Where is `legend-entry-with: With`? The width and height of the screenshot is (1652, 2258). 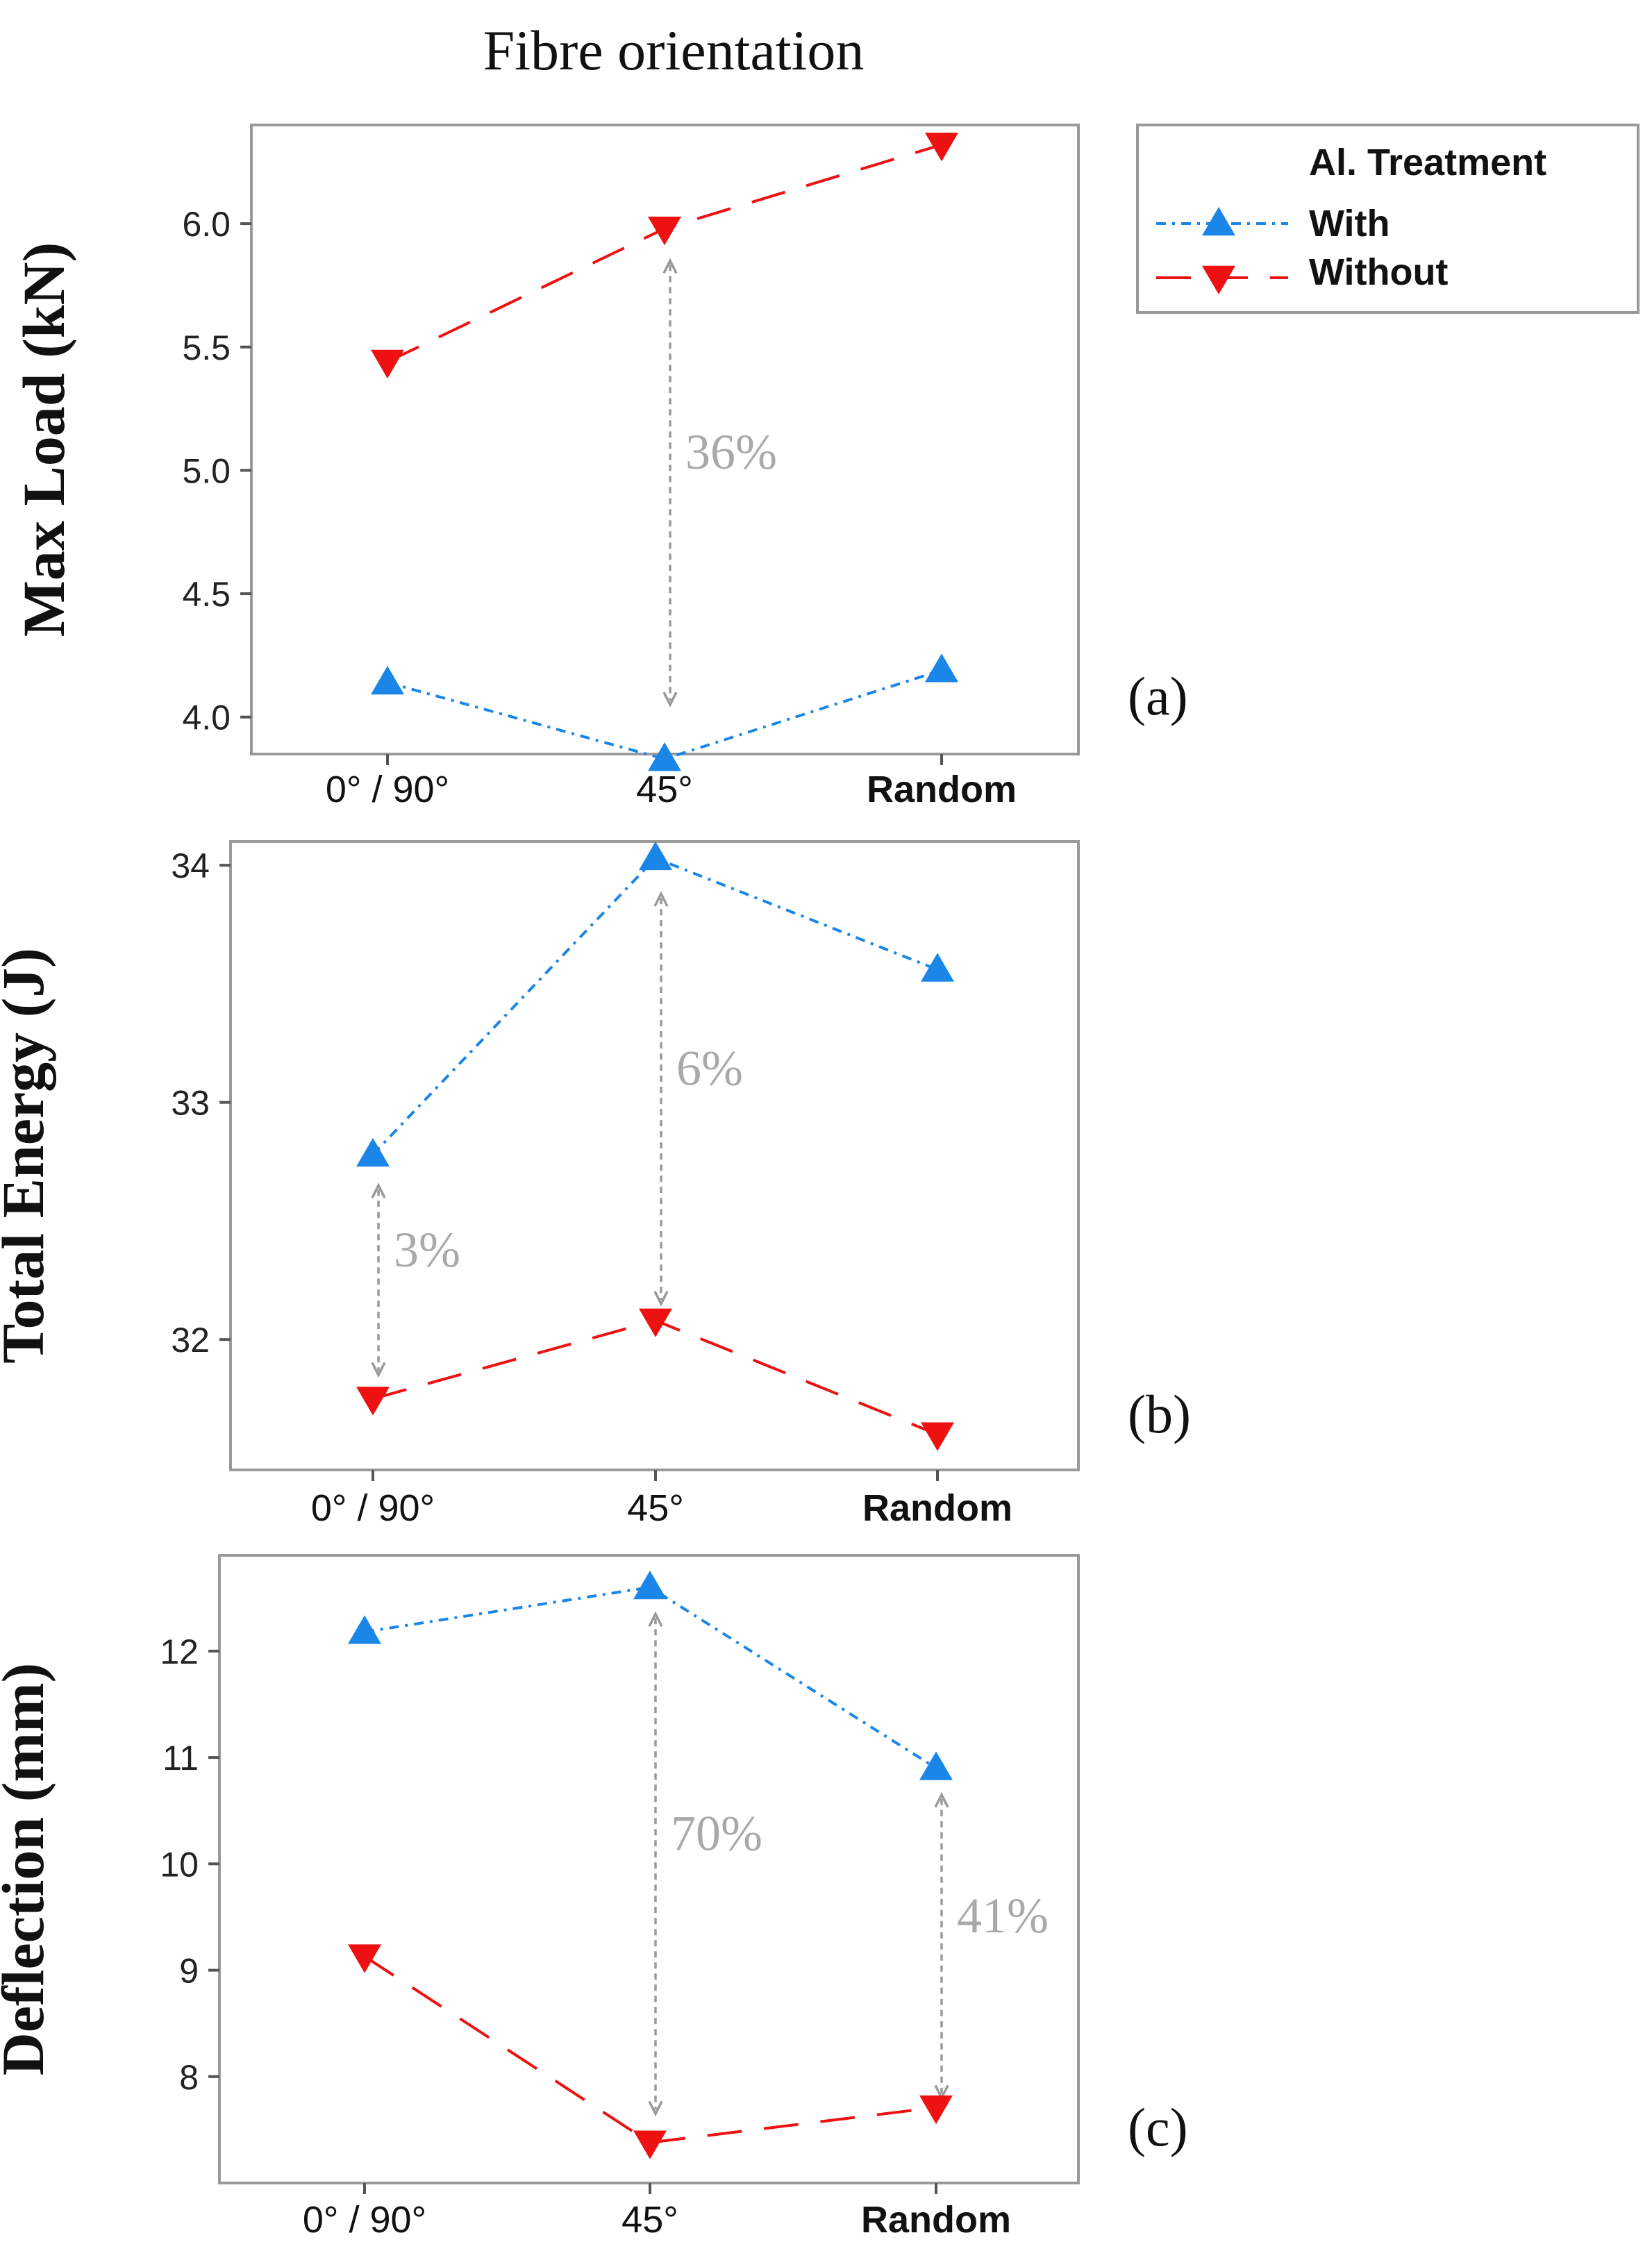 legend-entry-with: With is located at coordinates (1273, 223).